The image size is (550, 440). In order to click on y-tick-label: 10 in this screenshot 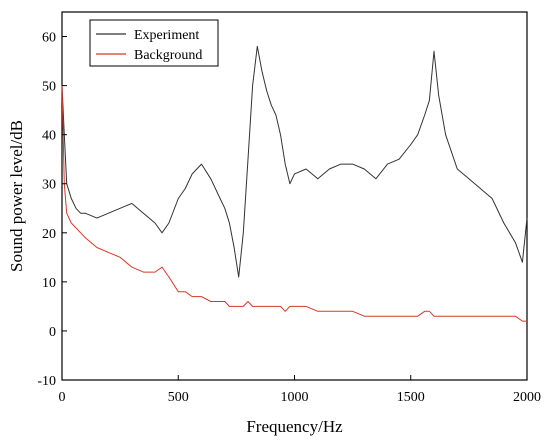, I will do `click(49, 283)`.